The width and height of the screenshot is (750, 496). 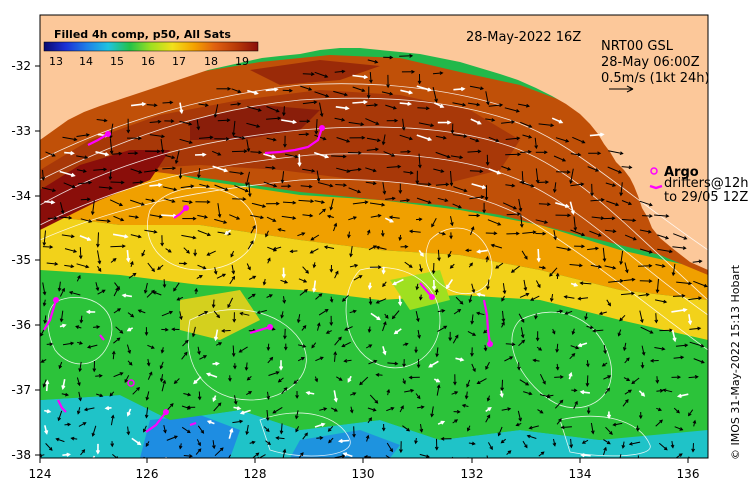 What do you see at coordinates (40, 474) in the screenshot?
I see `x-tick-label: 124` at bounding box center [40, 474].